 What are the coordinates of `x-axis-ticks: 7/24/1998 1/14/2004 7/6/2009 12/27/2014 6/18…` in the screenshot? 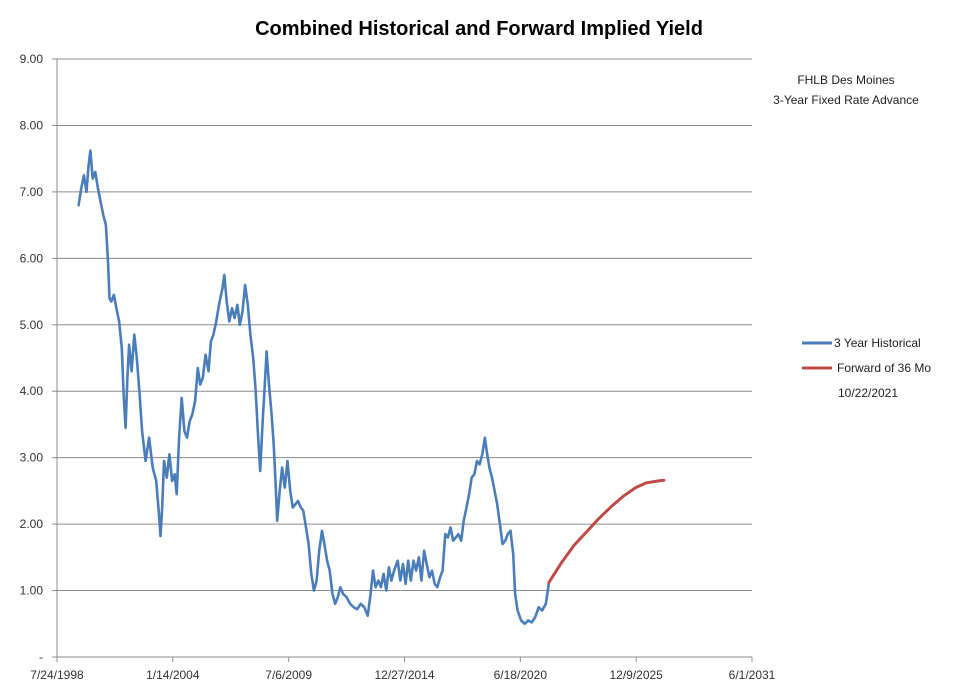 It's located at (403, 669).